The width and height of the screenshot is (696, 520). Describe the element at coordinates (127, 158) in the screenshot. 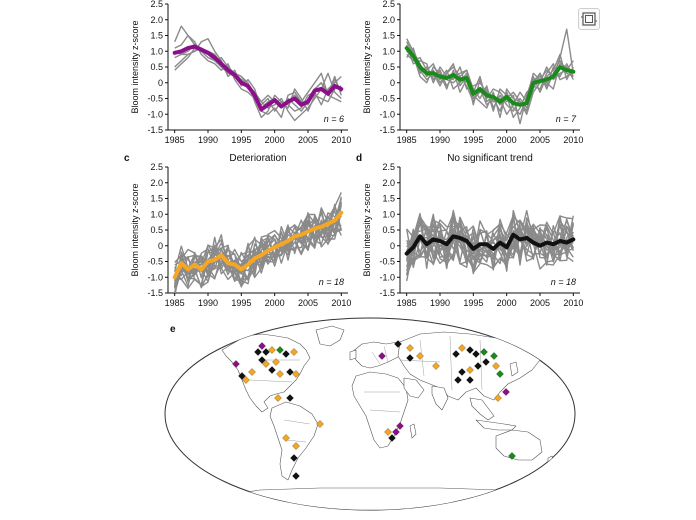

I see `panel-letter: c` at that location.